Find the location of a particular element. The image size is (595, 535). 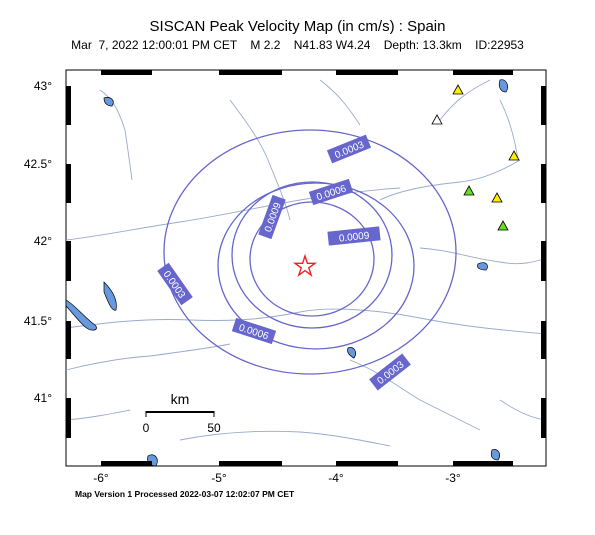

lat-label: 42° is located at coordinates (43, 241).